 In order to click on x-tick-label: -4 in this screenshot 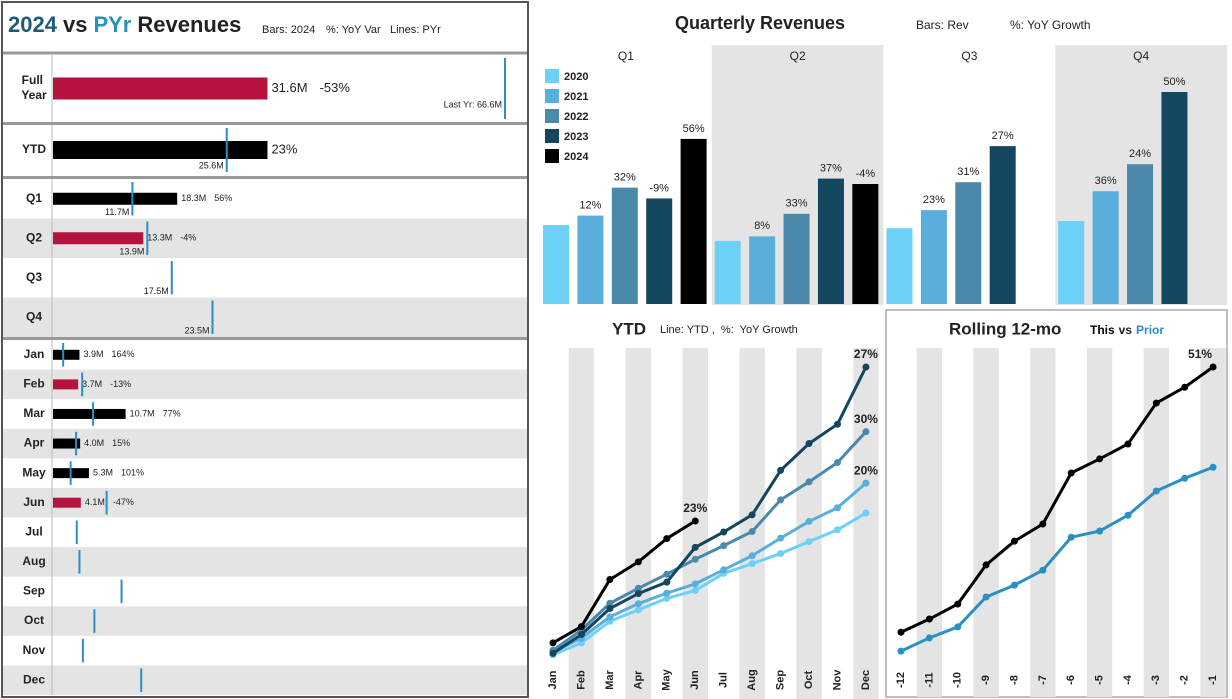, I will do `click(1128, 679)`.